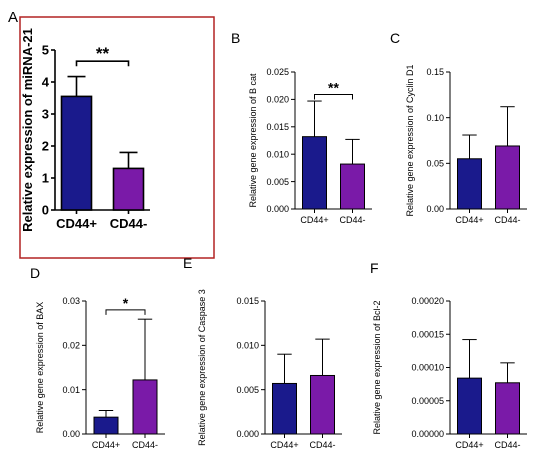  What do you see at coordinates (427, 301) in the screenshot?
I see `y-tick-label: 0.00020` at bounding box center [427, 301].